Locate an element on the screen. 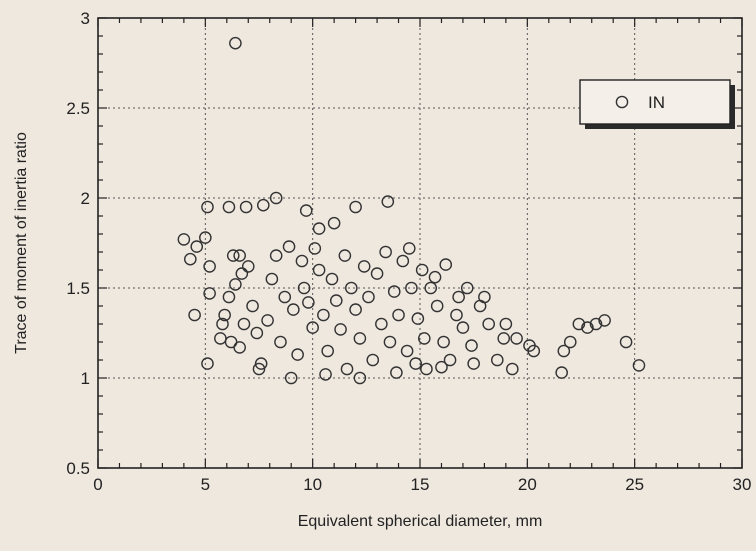  legend: IN is located at coordinates (657, 104).